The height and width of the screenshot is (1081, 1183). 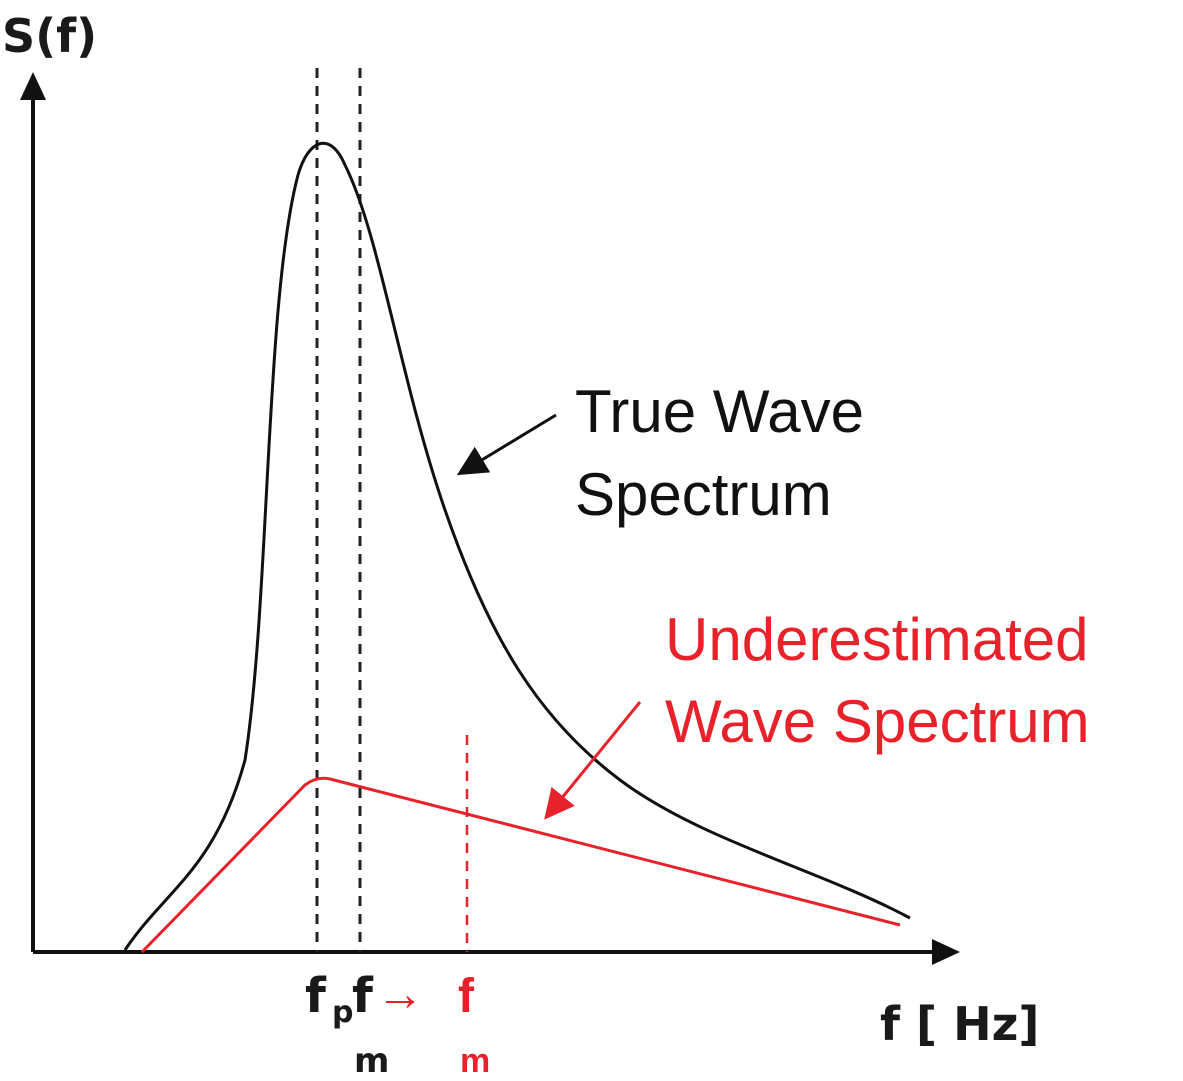 What do you see at coordinates (400, 994) in the screenshot?
I see `fm-shift-arrow: →` at bounding box center [400, 994].